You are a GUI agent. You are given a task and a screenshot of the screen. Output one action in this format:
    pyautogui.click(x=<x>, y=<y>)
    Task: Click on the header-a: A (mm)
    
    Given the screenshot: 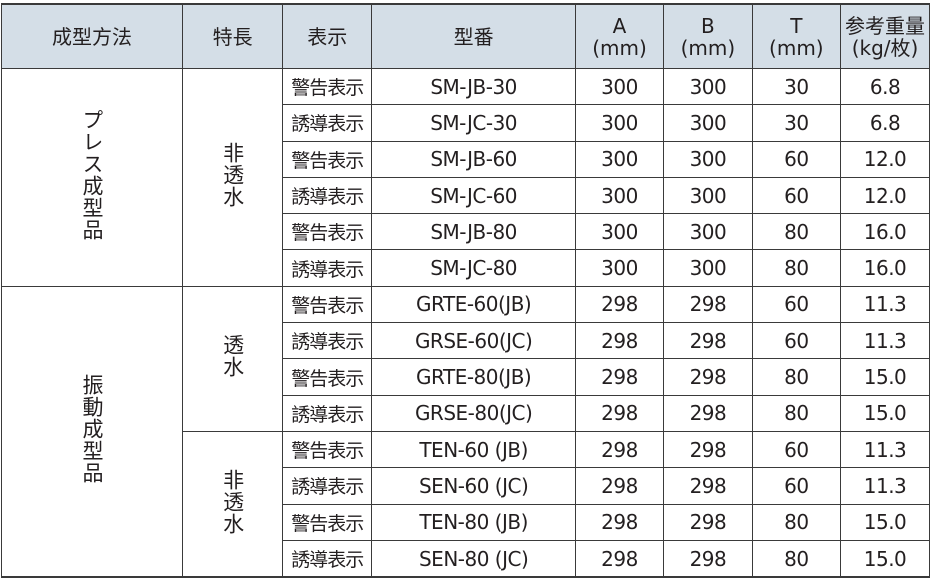 What is the action you would take?
    pyautogui.click(x=619, y=36)
    